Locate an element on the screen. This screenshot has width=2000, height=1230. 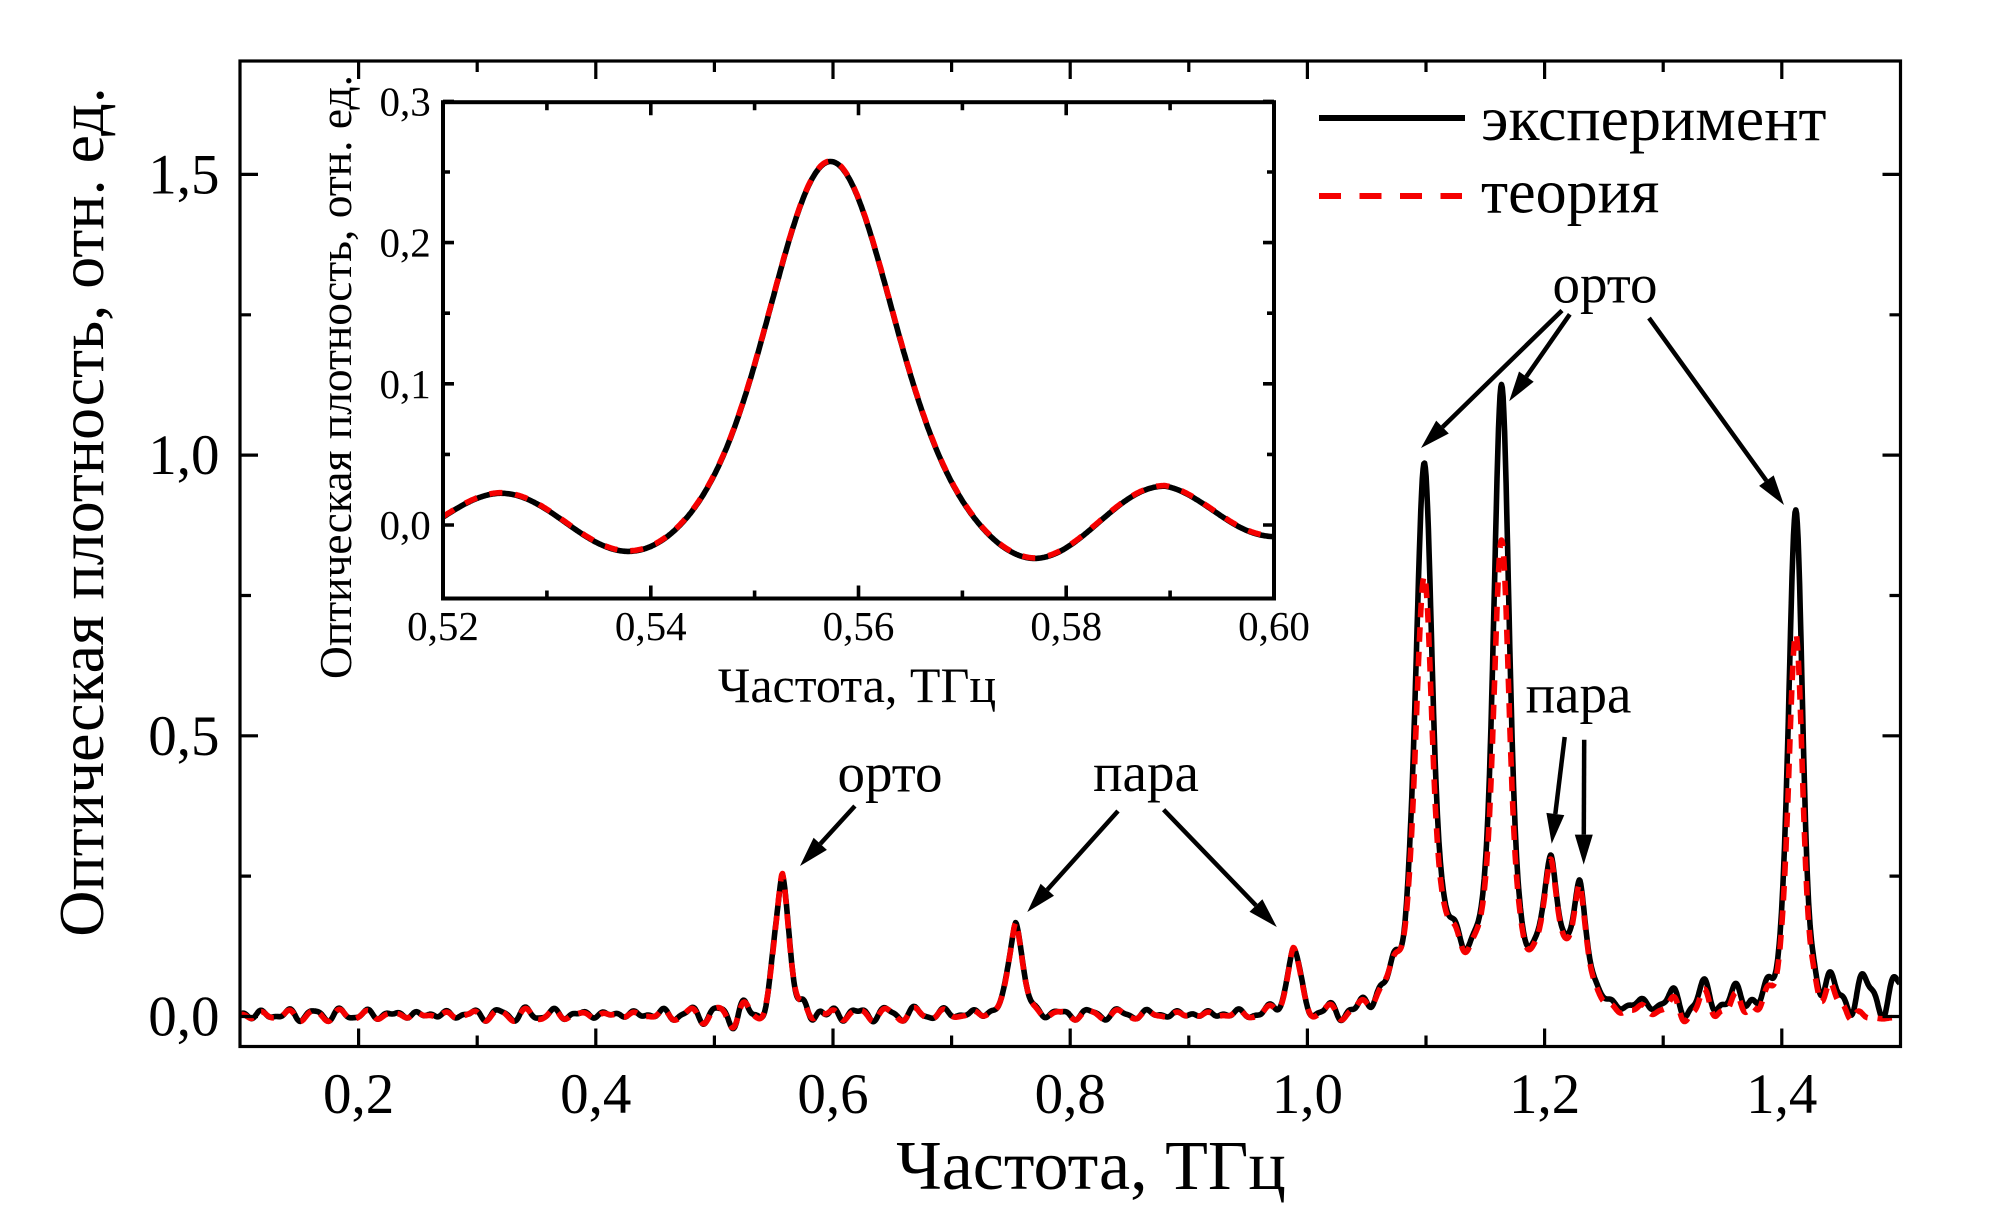
svg-text: 0,5 is located at coordinates (183, 736).